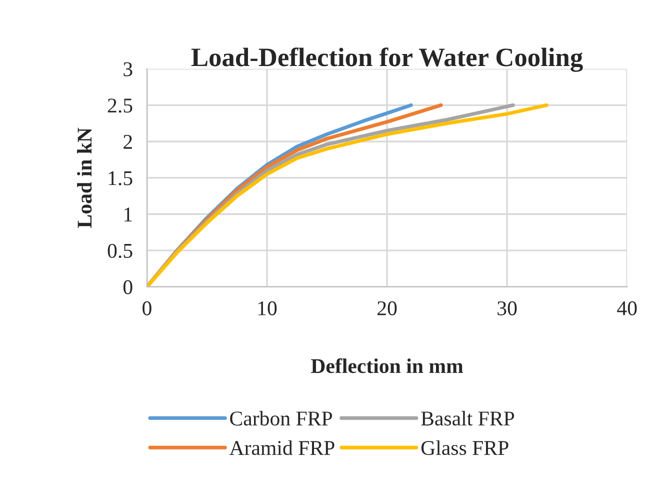 Image resolution: width=665 pixels, height=478 pixels. What do you see at coordinates (120, 105) in the screenshot?
I see `y-tick-label: 2.5` at bounding box center [120, 105].